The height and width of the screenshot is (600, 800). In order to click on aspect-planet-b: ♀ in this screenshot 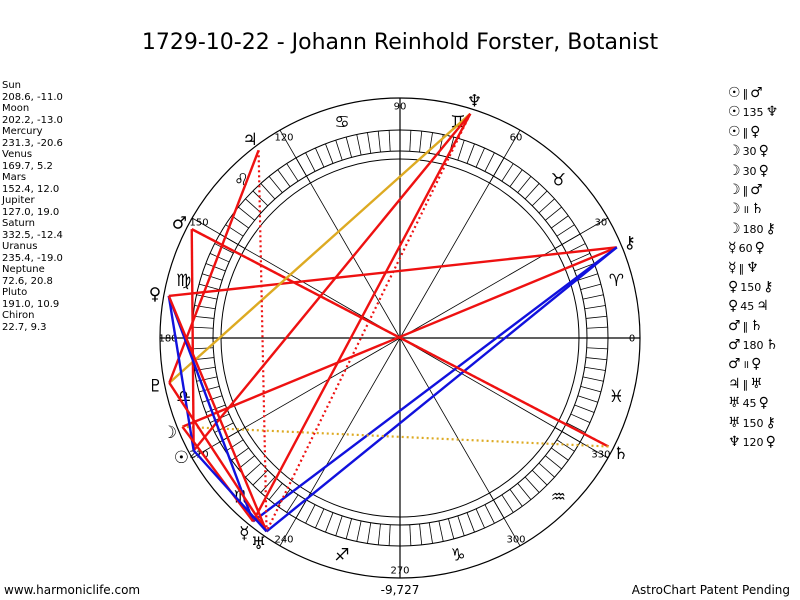, I will do `click(770, 442)`.